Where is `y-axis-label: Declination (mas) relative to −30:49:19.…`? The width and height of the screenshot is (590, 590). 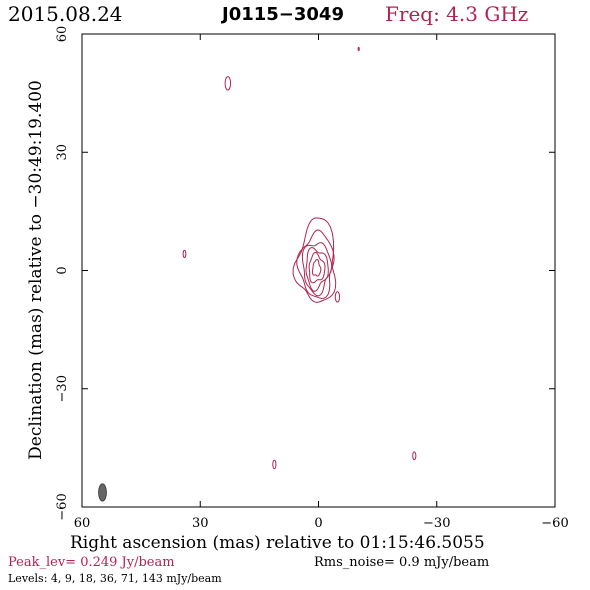
y-axis-label: Declination (mas) relative to −30:49:19.… is located at coordinates (36, 270).